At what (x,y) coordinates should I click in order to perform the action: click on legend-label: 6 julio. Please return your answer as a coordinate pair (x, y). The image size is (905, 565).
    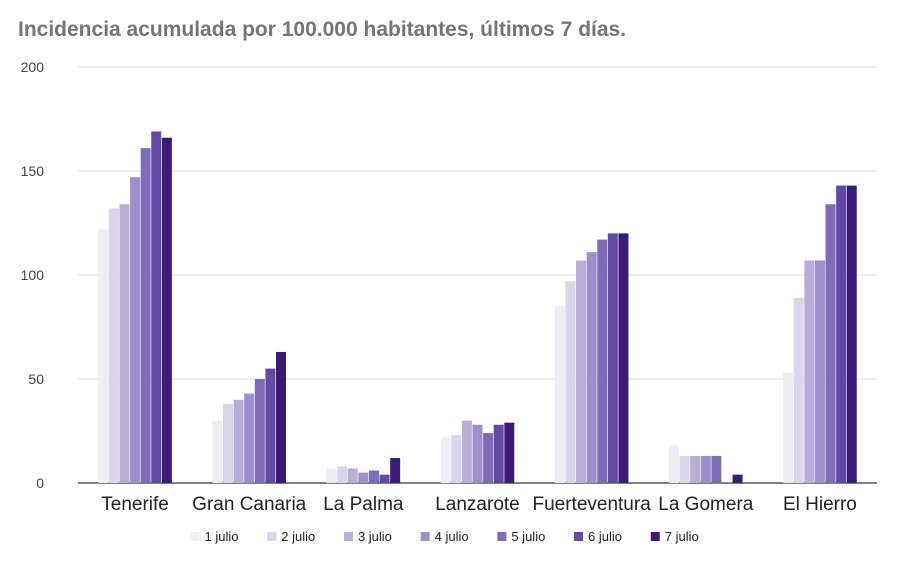
    Looking at the image, I should click on (605, 536).